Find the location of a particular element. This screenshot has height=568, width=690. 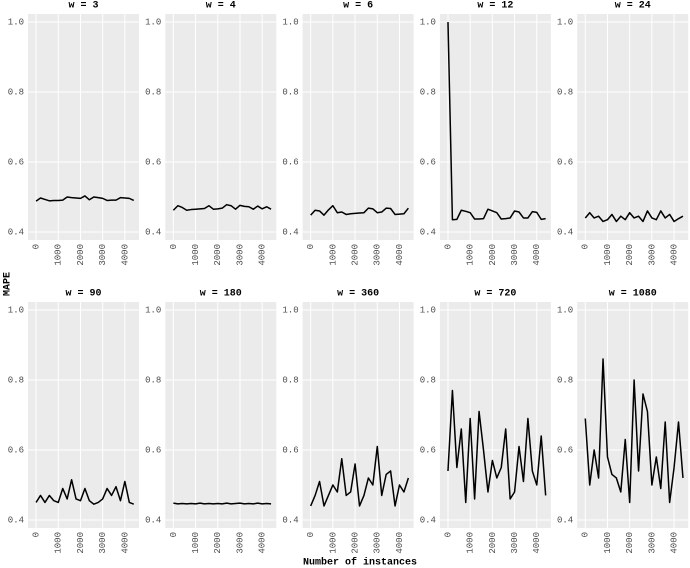

panel-title: w = 24 is located at coordinates (633, 6).